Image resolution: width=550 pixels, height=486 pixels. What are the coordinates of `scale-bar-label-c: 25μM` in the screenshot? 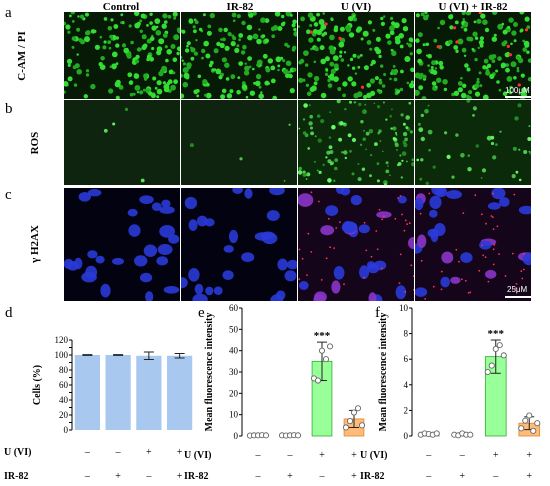 It's located at (517, 289).